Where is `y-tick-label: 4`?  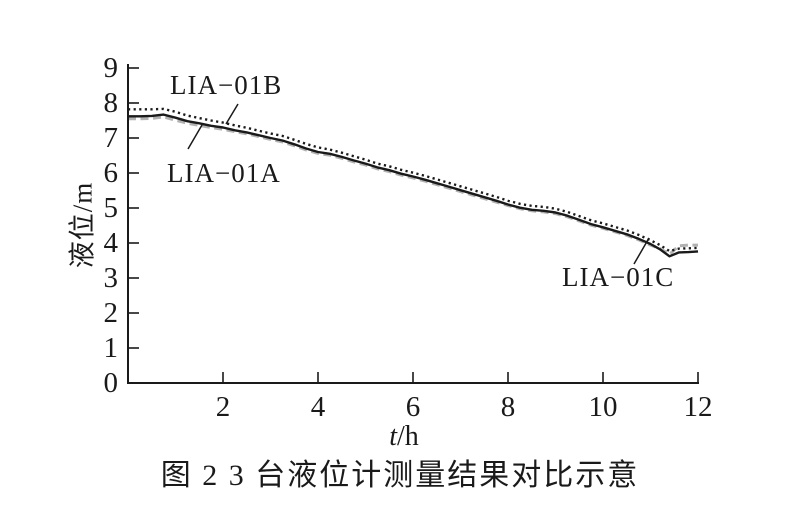 y-tick-label: 4 is located at coordinates (111, 243).